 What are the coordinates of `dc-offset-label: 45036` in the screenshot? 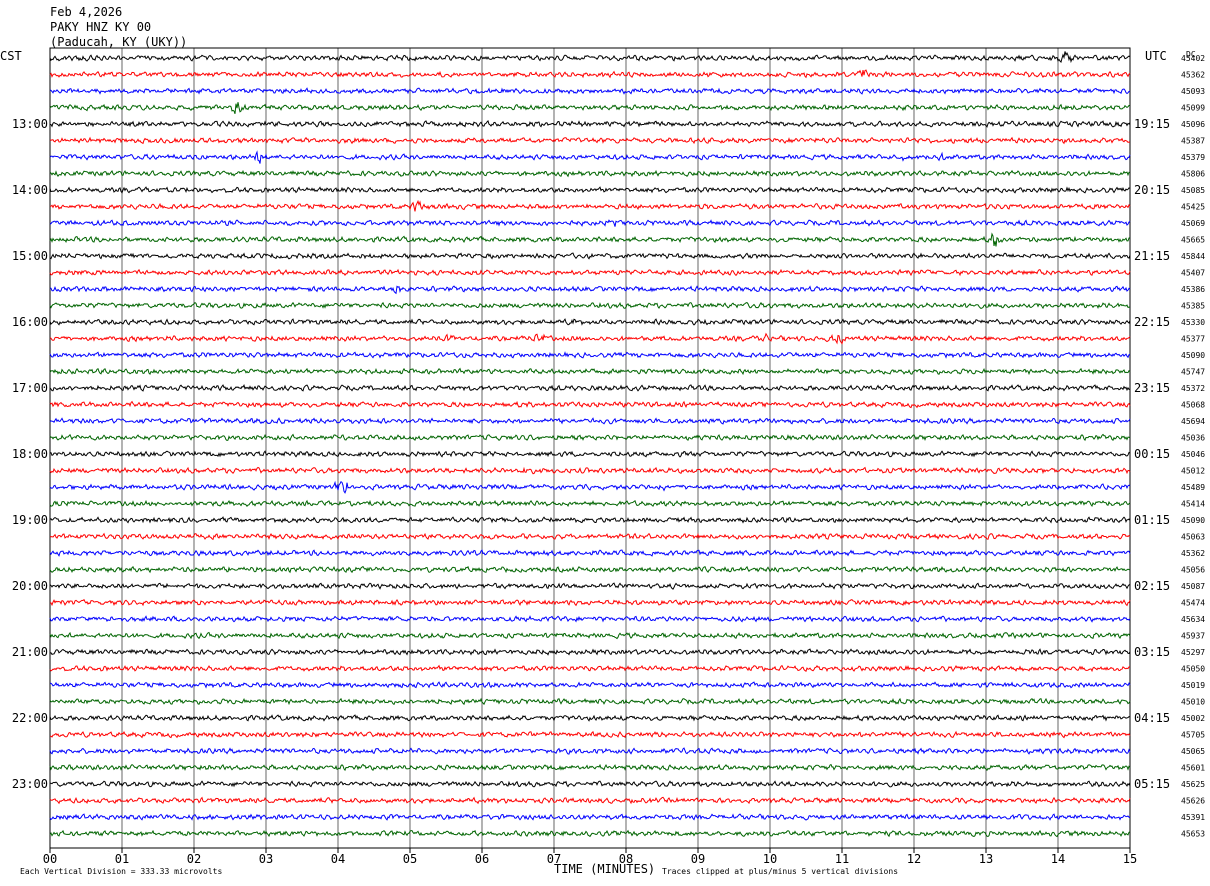 It's located at (1193, 438).